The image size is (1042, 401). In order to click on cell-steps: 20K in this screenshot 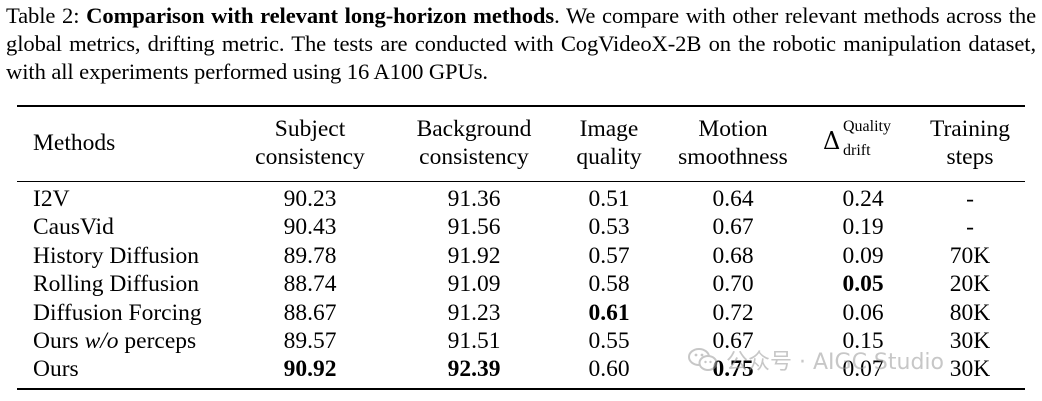, I will do `click(970, 284)`.